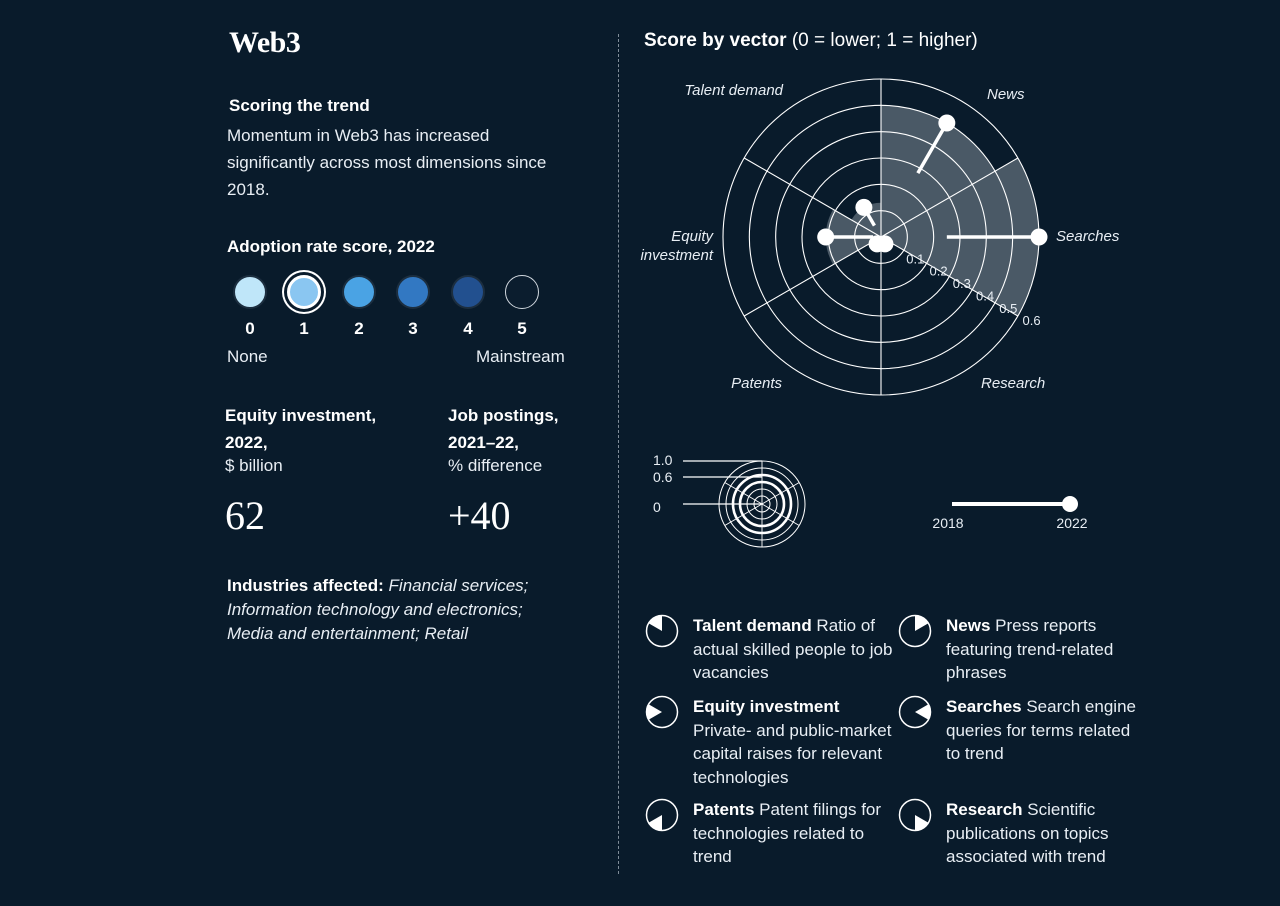 The height and width of the screenshot is (906, 1280). I want to click on ring-label-0.1: 0.1, so click(915, 258).